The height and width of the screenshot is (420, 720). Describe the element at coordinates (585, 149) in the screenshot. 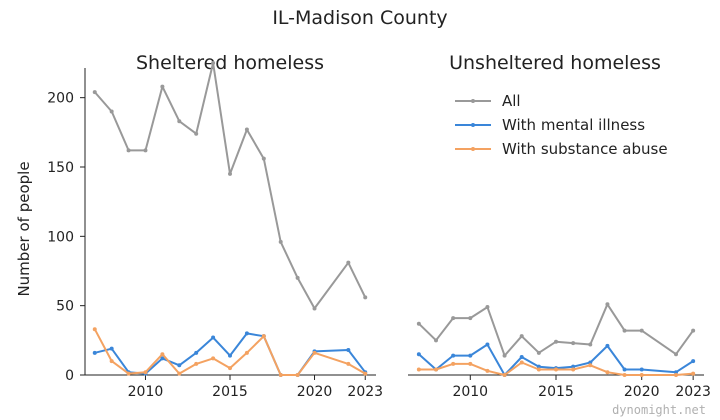

I see `legend-label-with-substance-abuse: With substance abuse` at that location.